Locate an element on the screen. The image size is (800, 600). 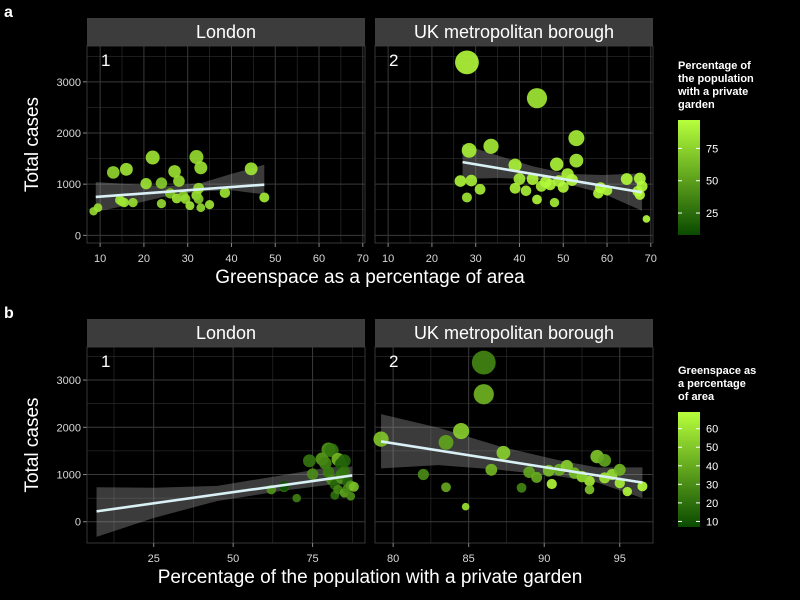
legend-title-line: Greenspace as is located at coordinates (717, 371).